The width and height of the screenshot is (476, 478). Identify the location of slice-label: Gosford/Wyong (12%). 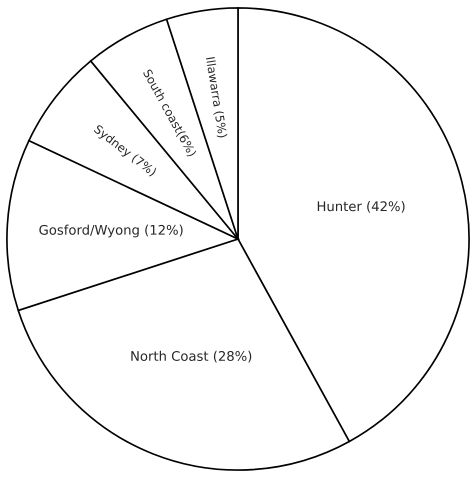
(111, 231).